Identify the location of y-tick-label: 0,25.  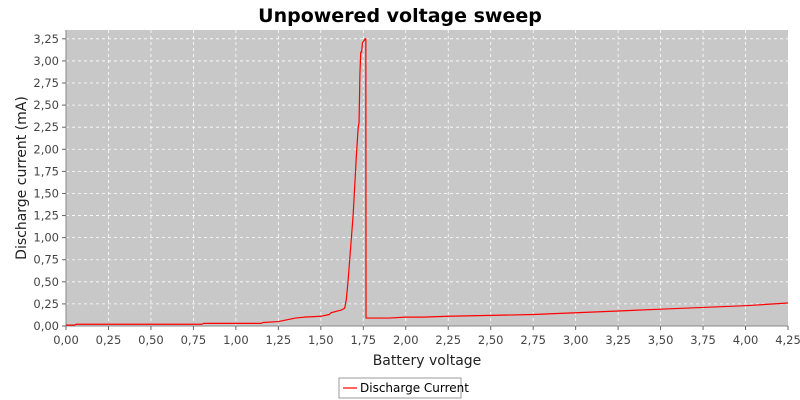
(46, 304).